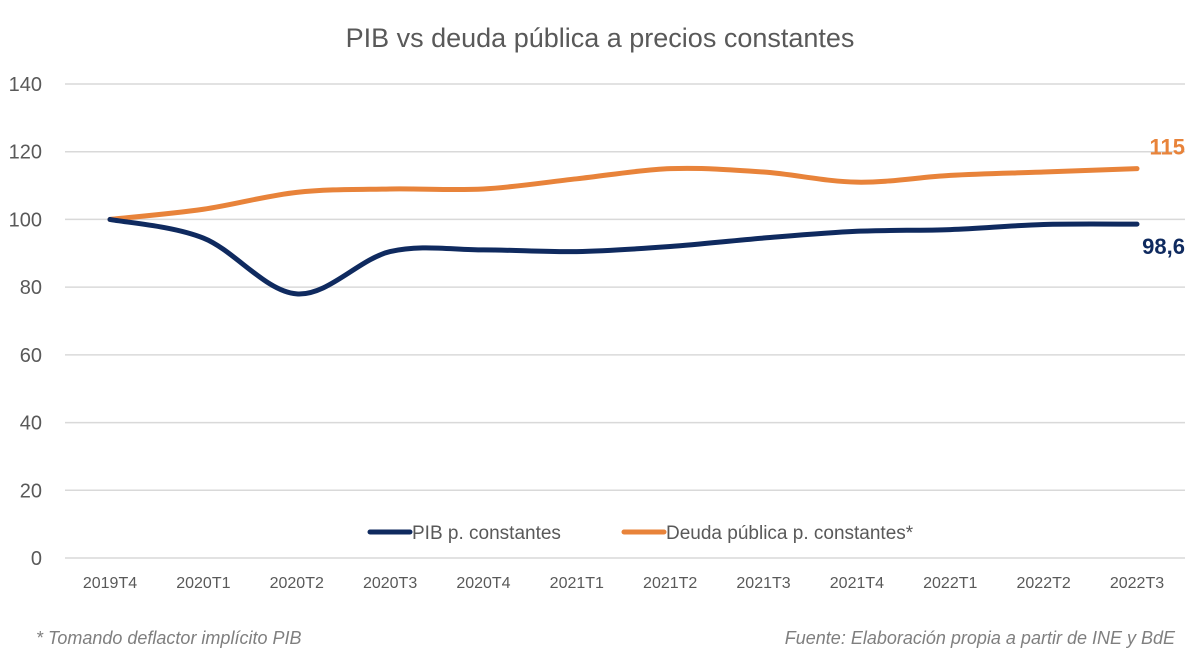 This screenshot has width=1200, height=667. I want to click on y-tick-label: 120, so click(25, 153).